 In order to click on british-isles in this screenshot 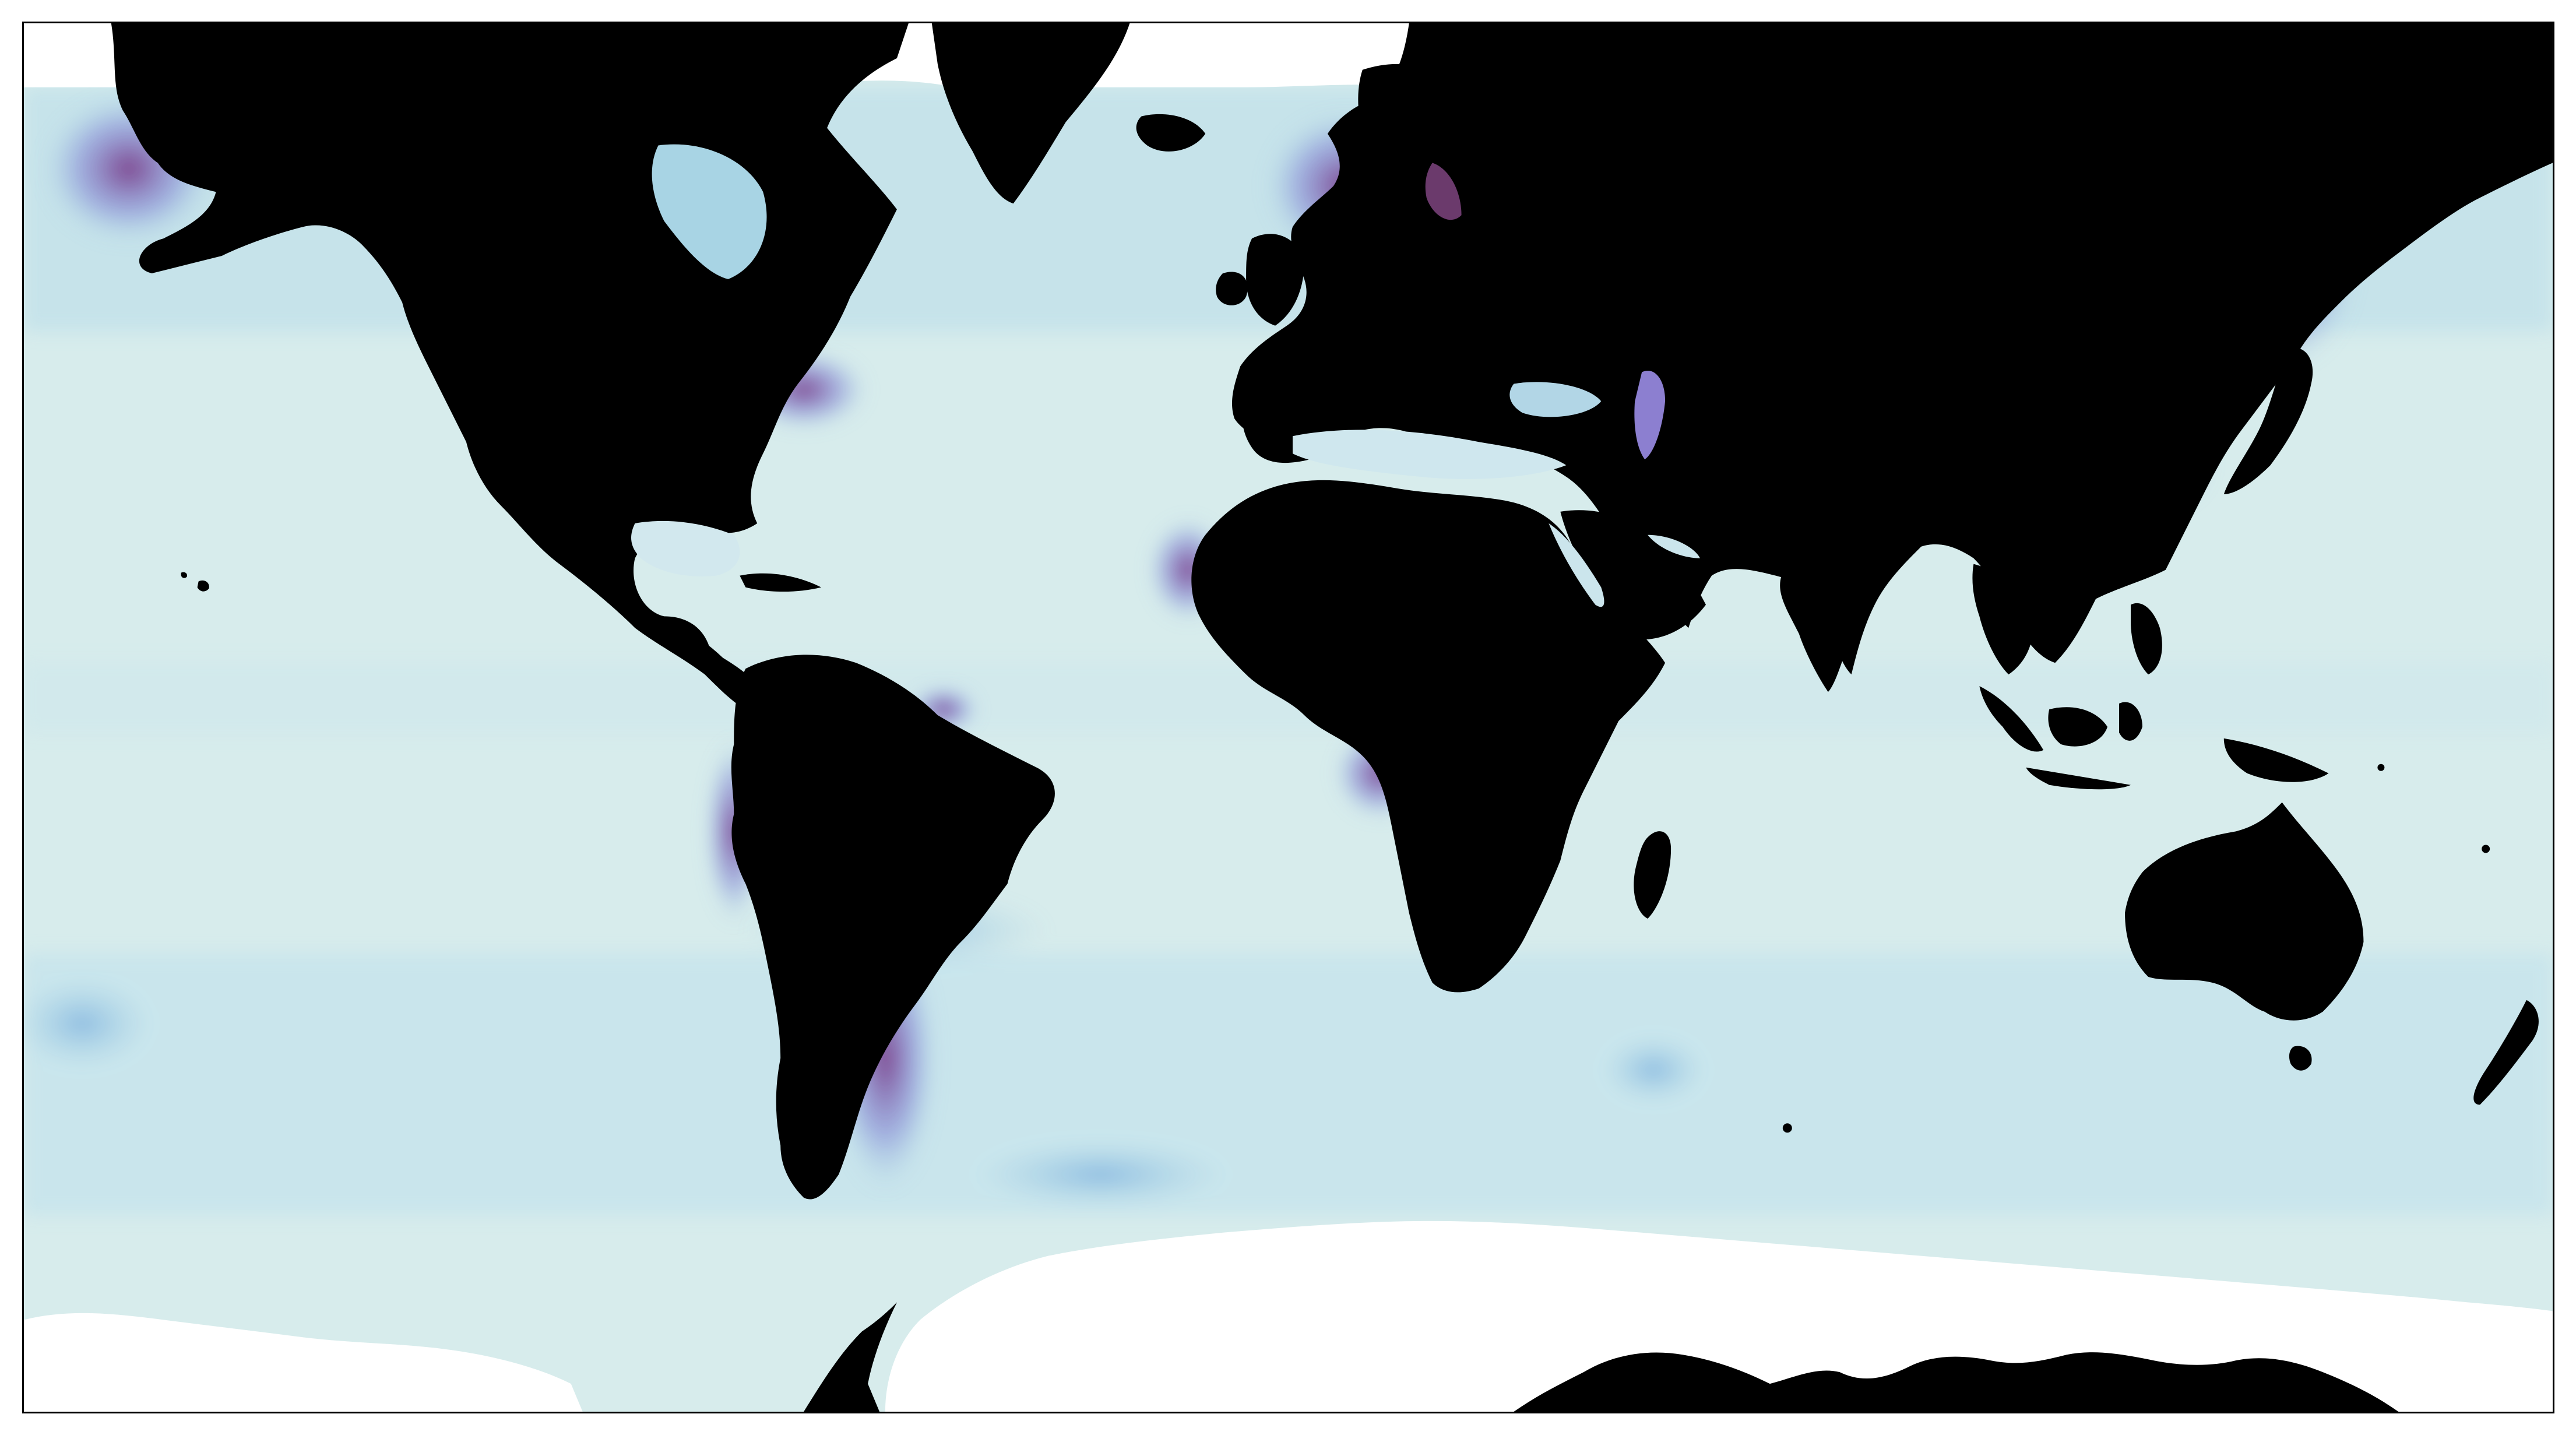, I will do `click(1275, 280)`.